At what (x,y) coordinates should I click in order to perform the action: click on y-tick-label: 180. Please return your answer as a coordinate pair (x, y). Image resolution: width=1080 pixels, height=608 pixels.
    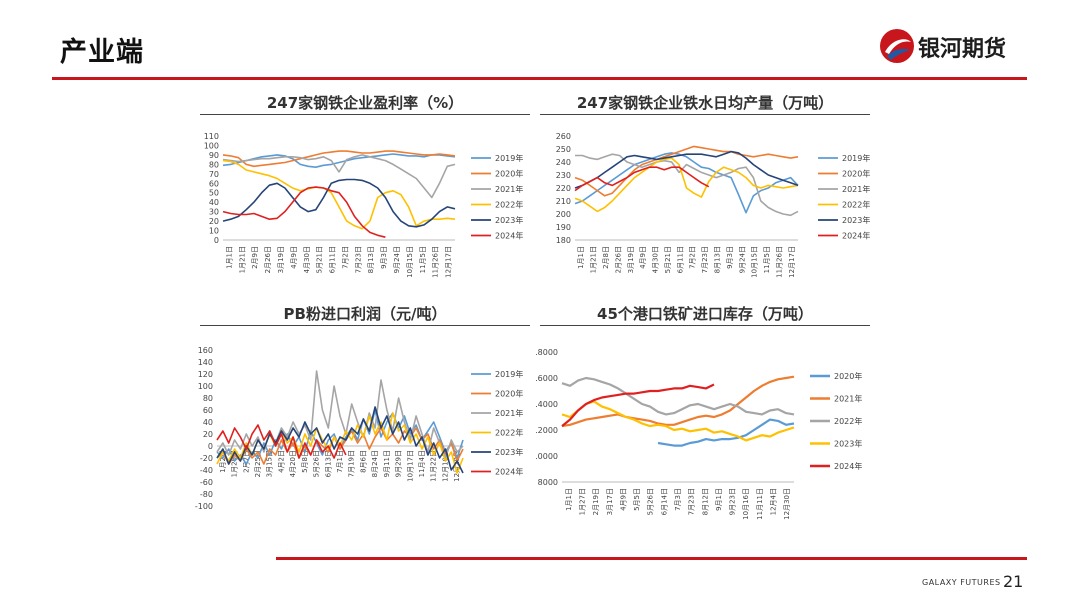
    Looking at the image, I should click on (563, 240).